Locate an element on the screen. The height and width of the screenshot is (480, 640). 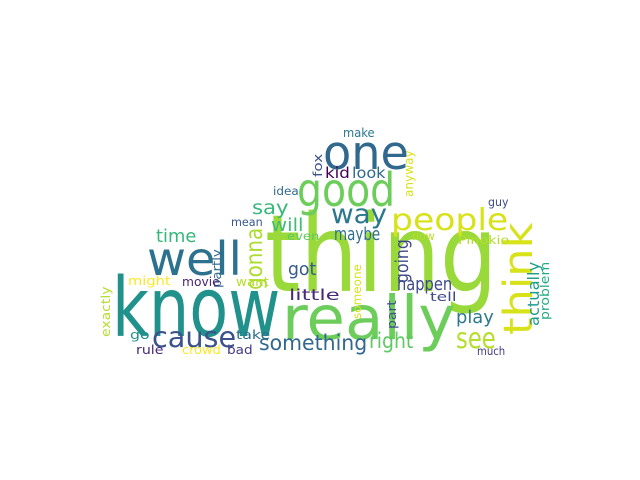
word-maybe: maybe is located at coordinates (357, 235).